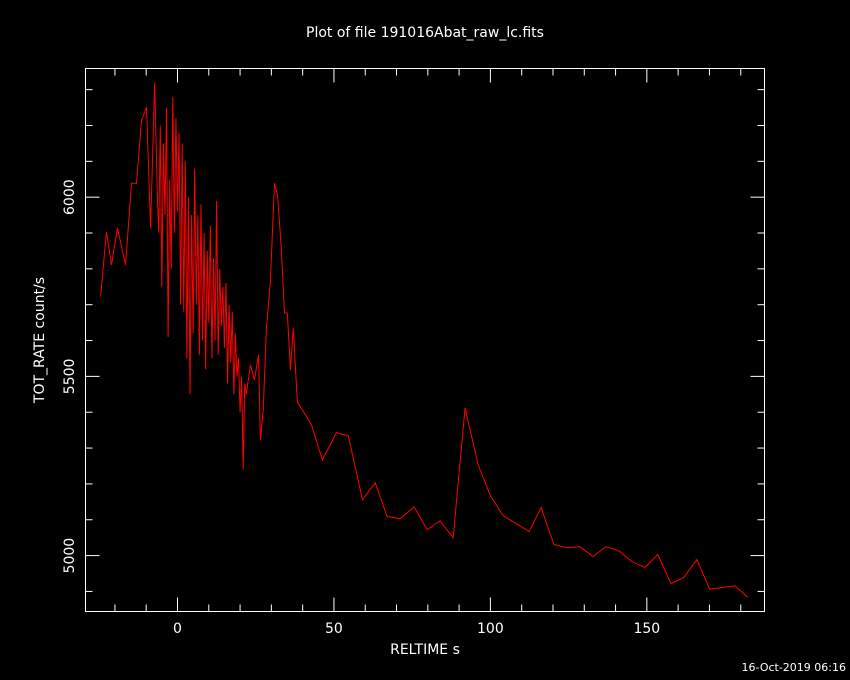  Describe the element at coordinates (70, 197) in the screenshot. I see `y-tick-label: 6000` at that location.